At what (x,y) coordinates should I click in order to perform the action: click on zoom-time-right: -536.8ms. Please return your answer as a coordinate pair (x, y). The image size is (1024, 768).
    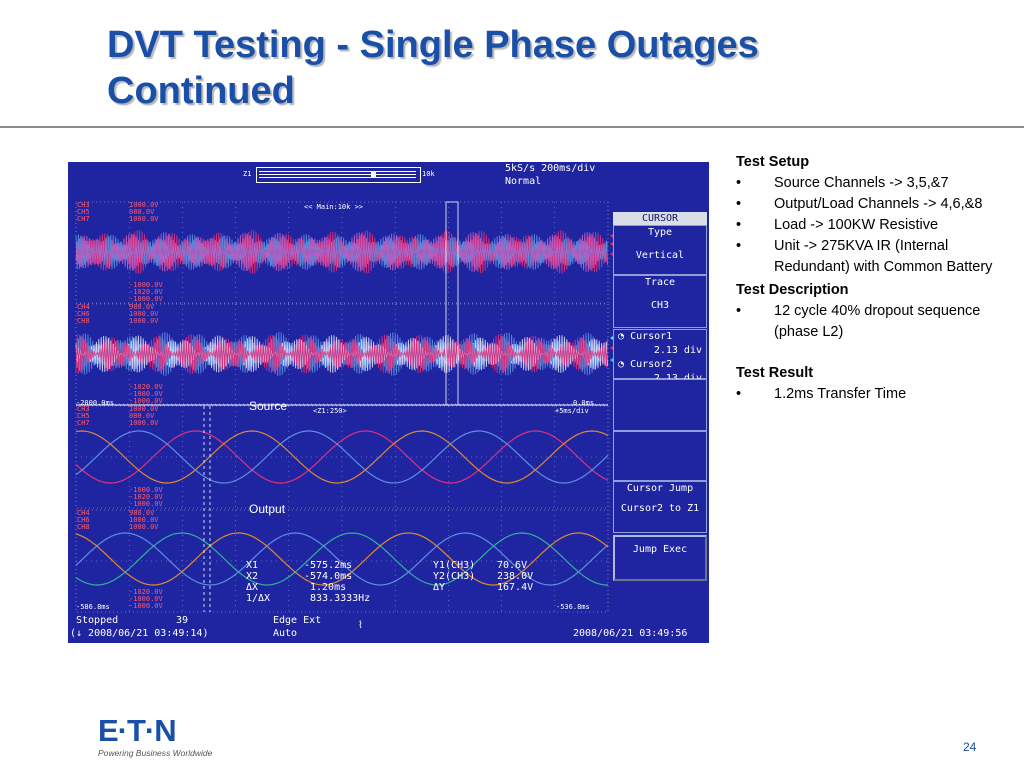
    Looking at the image, I should click on (573, 607).